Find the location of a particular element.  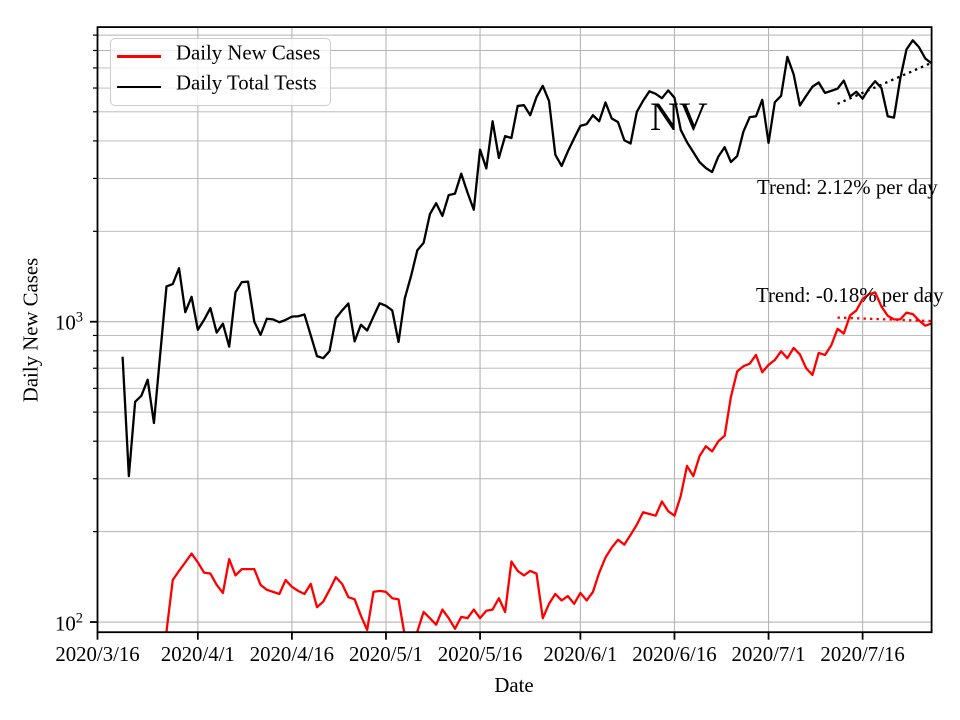

legend-label: Daily New Cases is located at coordinates (248, 53).